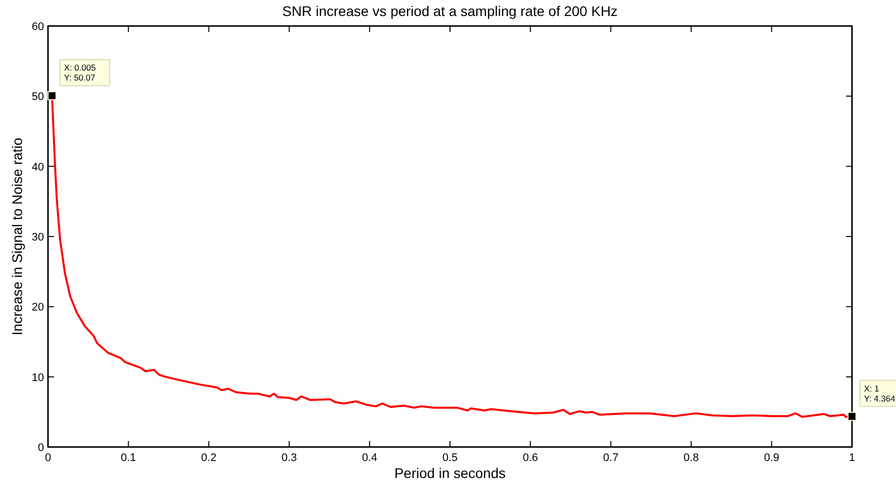 This screenshot has width=896, height=484. What do you see at coordinates (772, 458) in the screenshot?
I see `x-tick-label: 0.9` at bounding box center [772, 458].